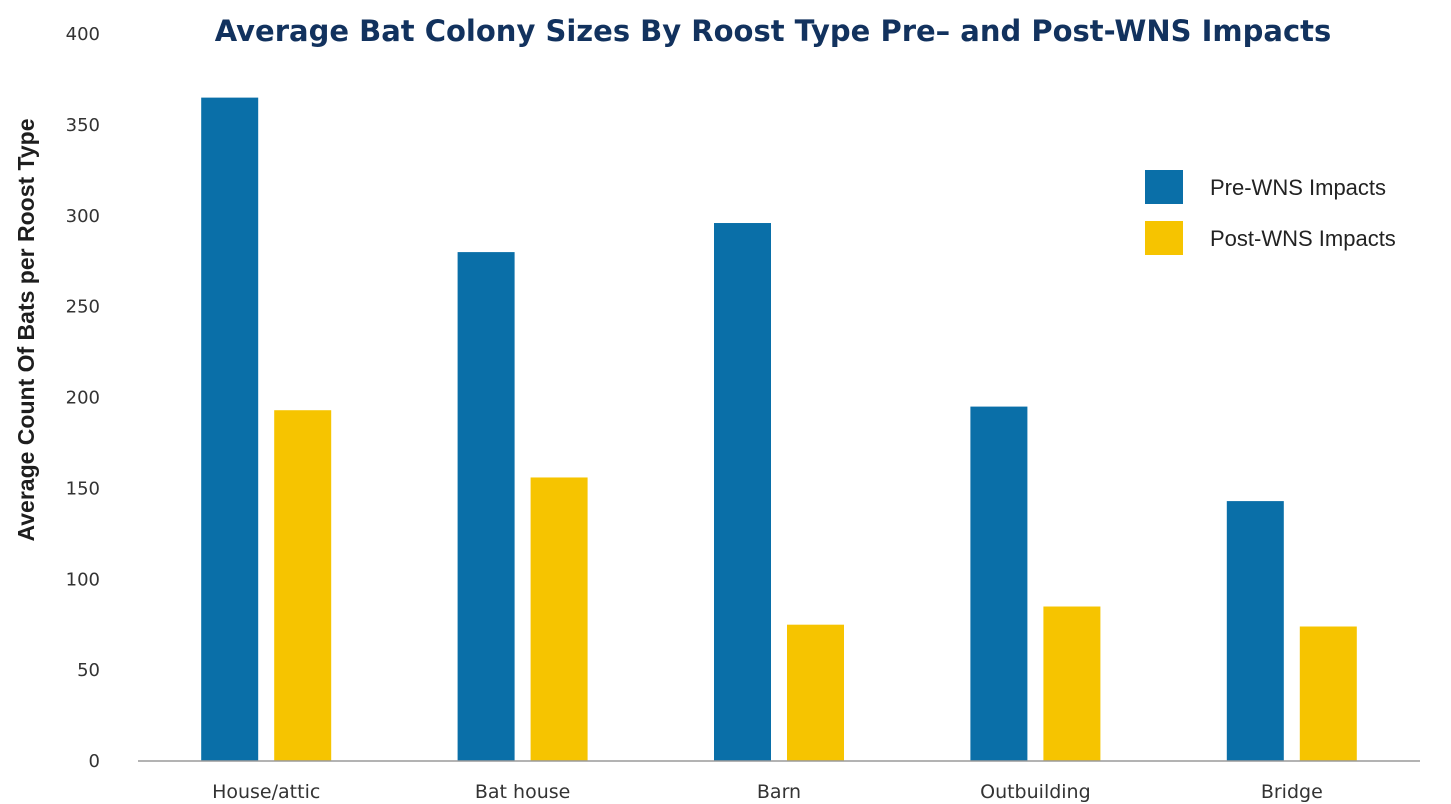 Image resolution: width=1451 pixels, height=804 pixels. What do you see at coordinates (1328, 693) in the screenshot?
I see `bar-post-bridge` at bounding box center [1328, 693].